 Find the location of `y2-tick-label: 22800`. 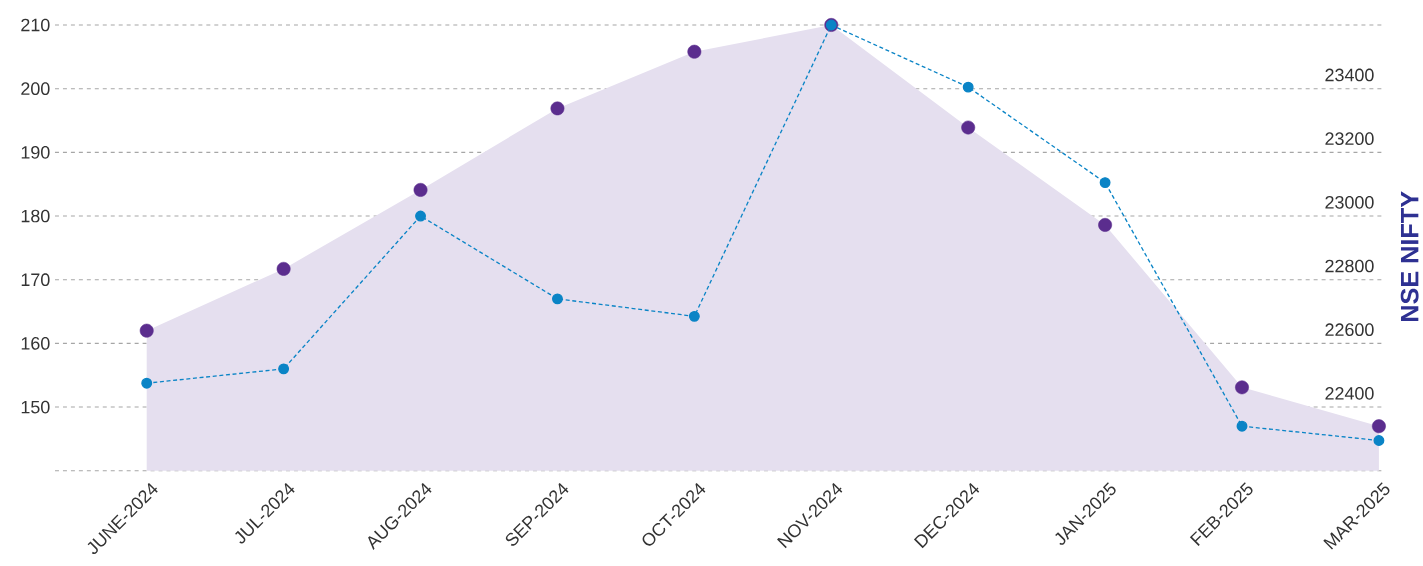

y2-tick-label: 22800 is located at coordinates (1349, 266).